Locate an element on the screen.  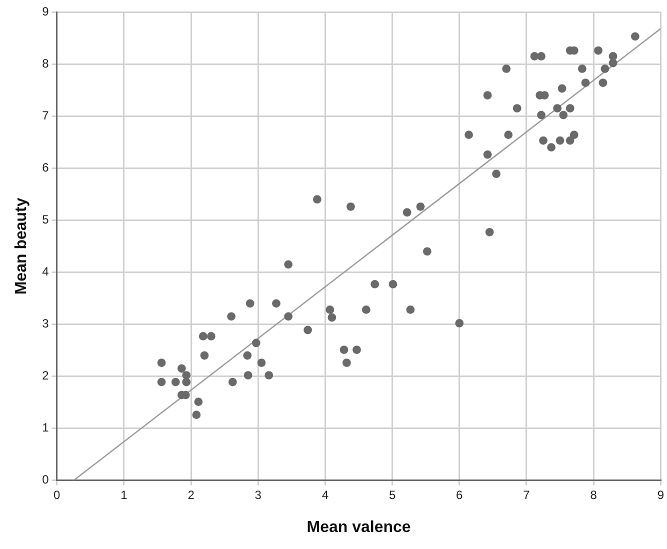
x-tick-label: 2 is located at coordinates (191, 495).